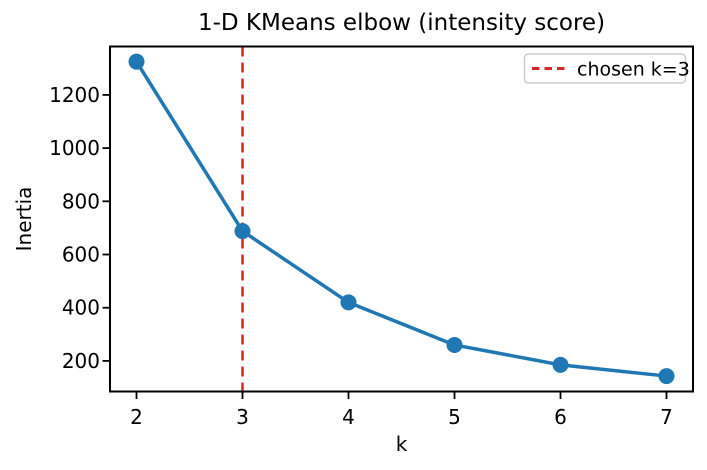  What do you see at coordinates (81, 361) in the screenshot?
I see `y-tick-label: 200` at bounding box center [81, 361].